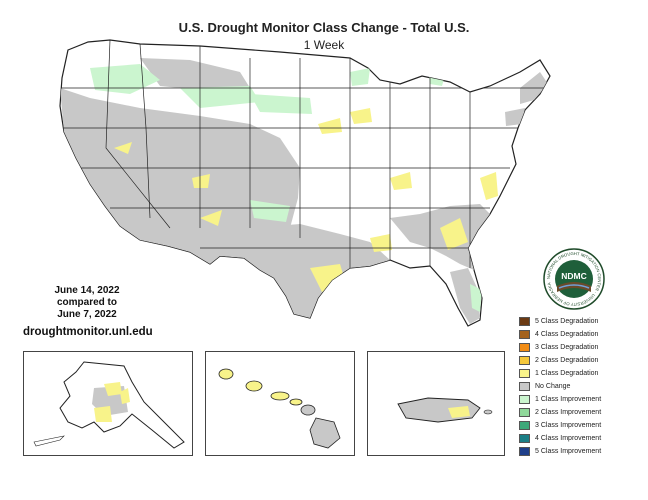 This screenshot has height=500, width=648. Describe the element at coordinates (567, 373) in the screenshot. I see `legend-label: 1 Class Degradation` at that location.